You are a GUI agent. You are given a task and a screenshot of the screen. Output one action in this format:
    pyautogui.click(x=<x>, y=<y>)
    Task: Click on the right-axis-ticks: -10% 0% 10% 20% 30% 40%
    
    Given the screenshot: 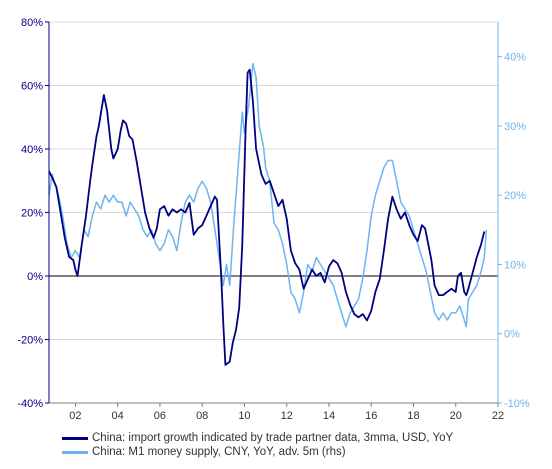 What is the action you would take?
    pyautogui.click(x=514, y=231)
    